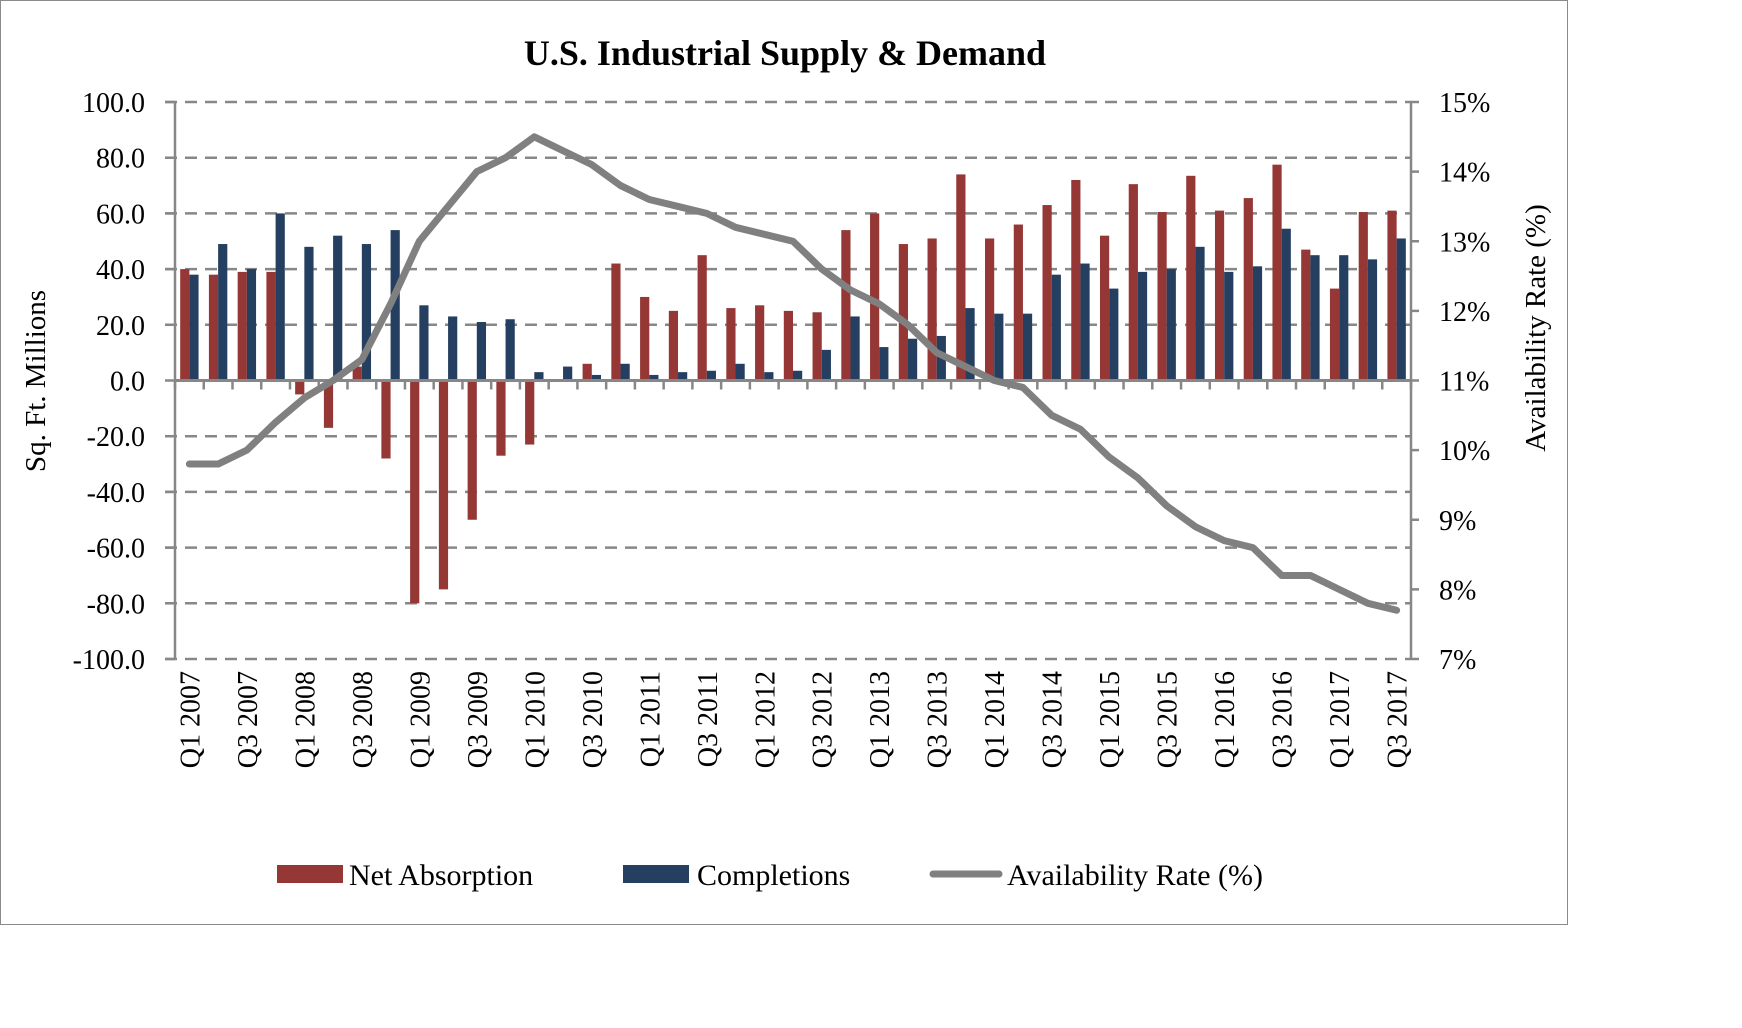 The height and width of the screenshot is (1028, 1742). Describe the element at coordinates (1464, 242) in the screenshot. I see `y-axis-right-tick-label: 13%` at that location.